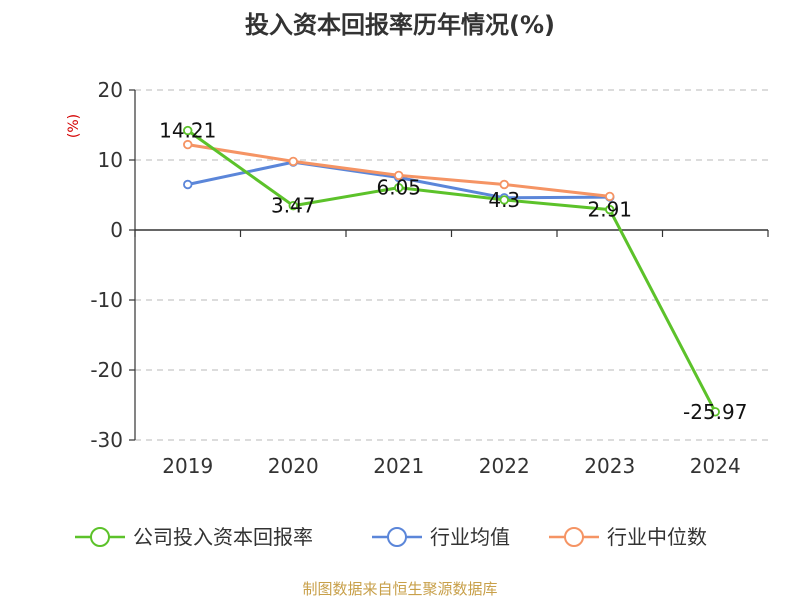 The width and height of the screenshot is (800, 600). Describe the element at coordinates (106, 440) in the screenshot. I see `y-tick-label: -30` at that location.